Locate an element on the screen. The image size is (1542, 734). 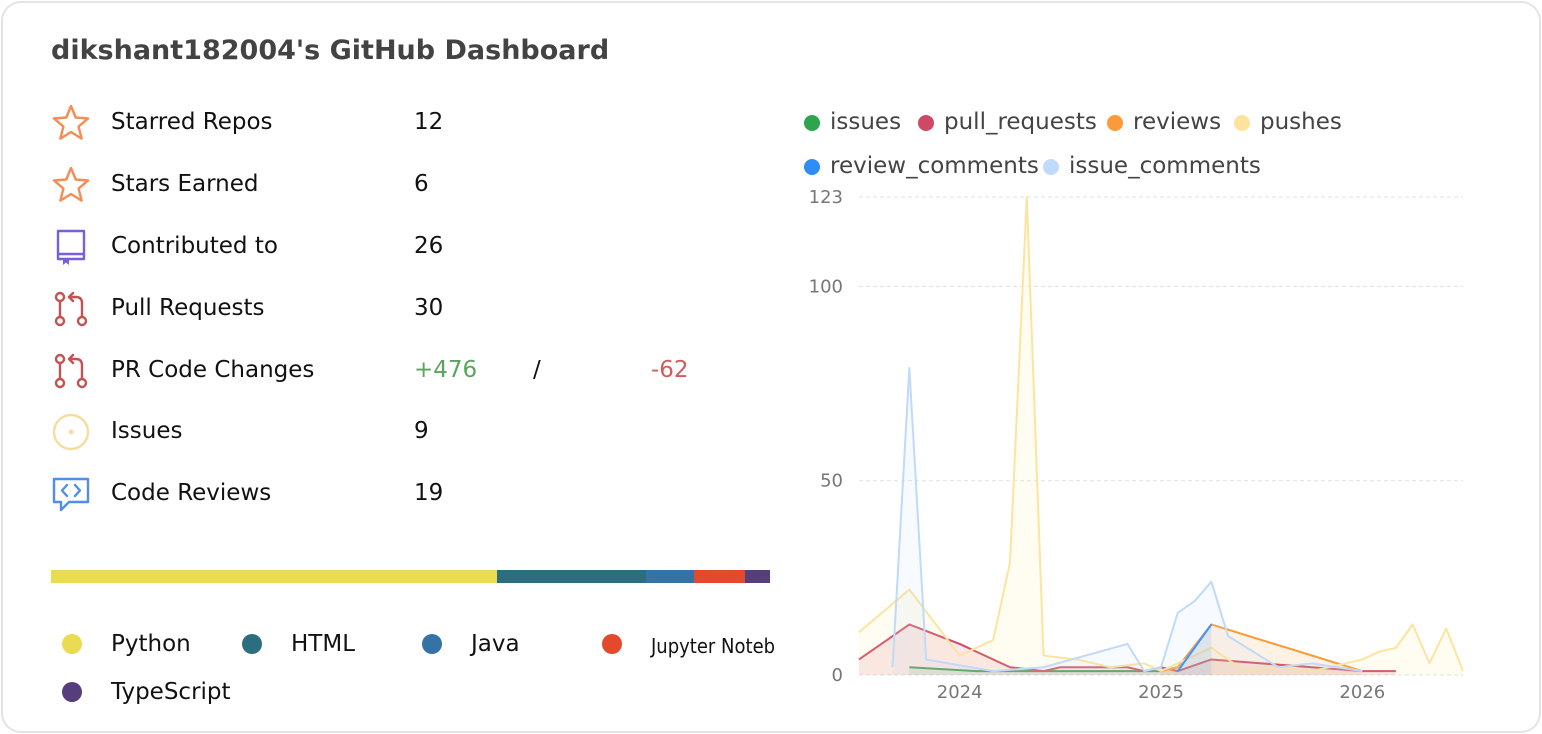
code-review-icon is located at coordinates (71, 494).